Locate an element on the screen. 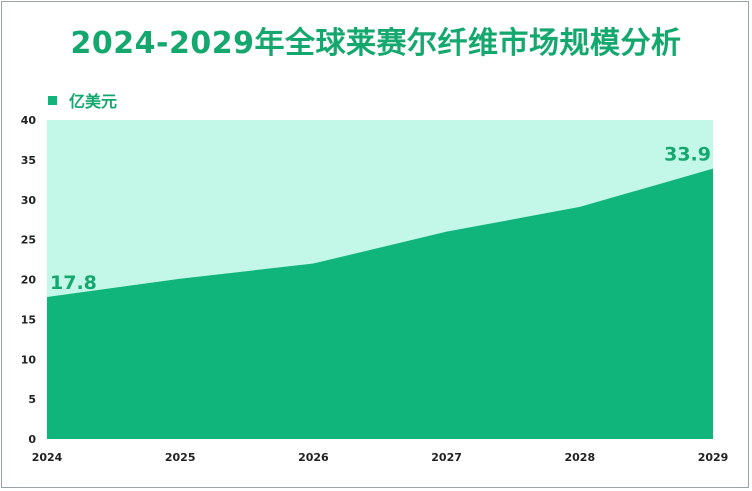 The image size is (752, 491). x-axis: 2024 2025 2026 2027 2028 2029 is located at coordinates (380, 457).